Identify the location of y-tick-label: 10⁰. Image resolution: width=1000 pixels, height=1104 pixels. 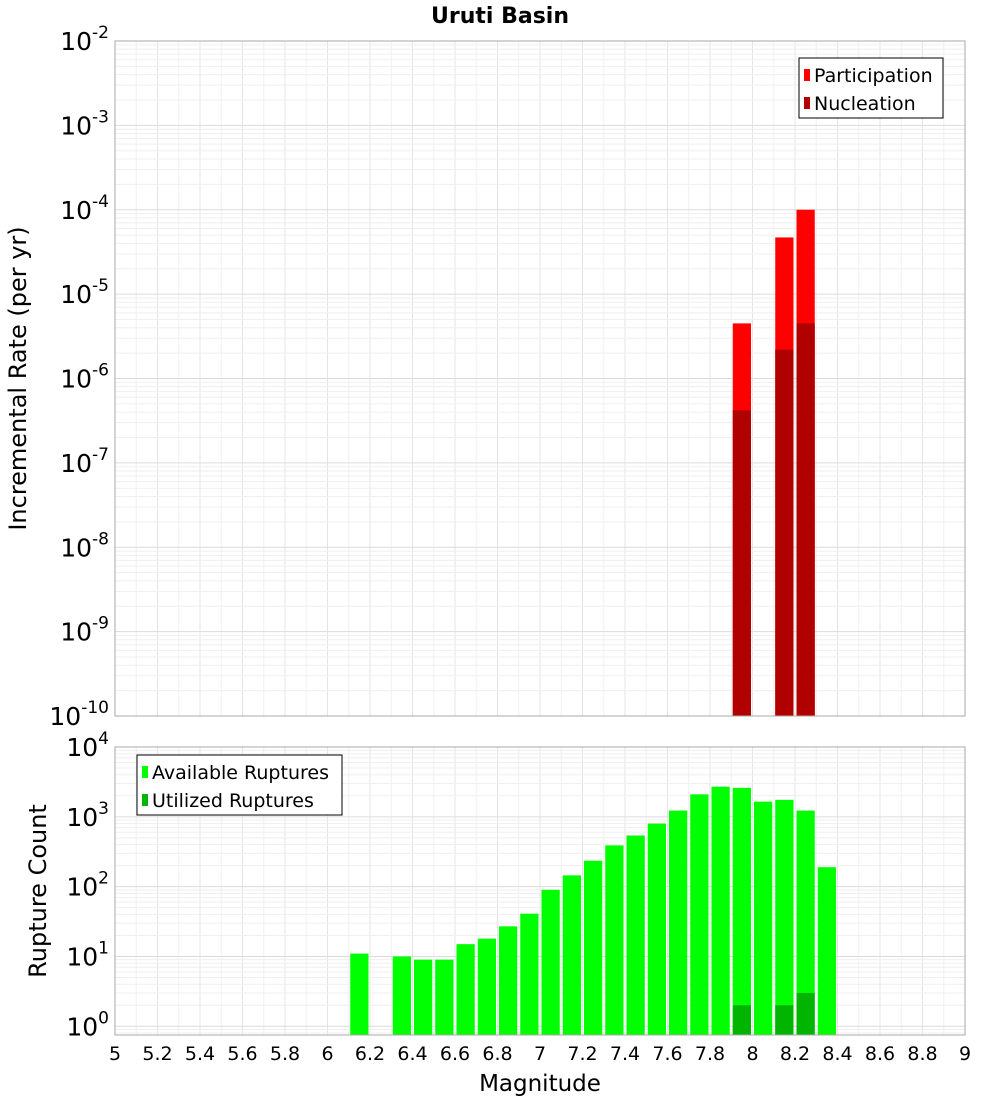
(87, 1024).